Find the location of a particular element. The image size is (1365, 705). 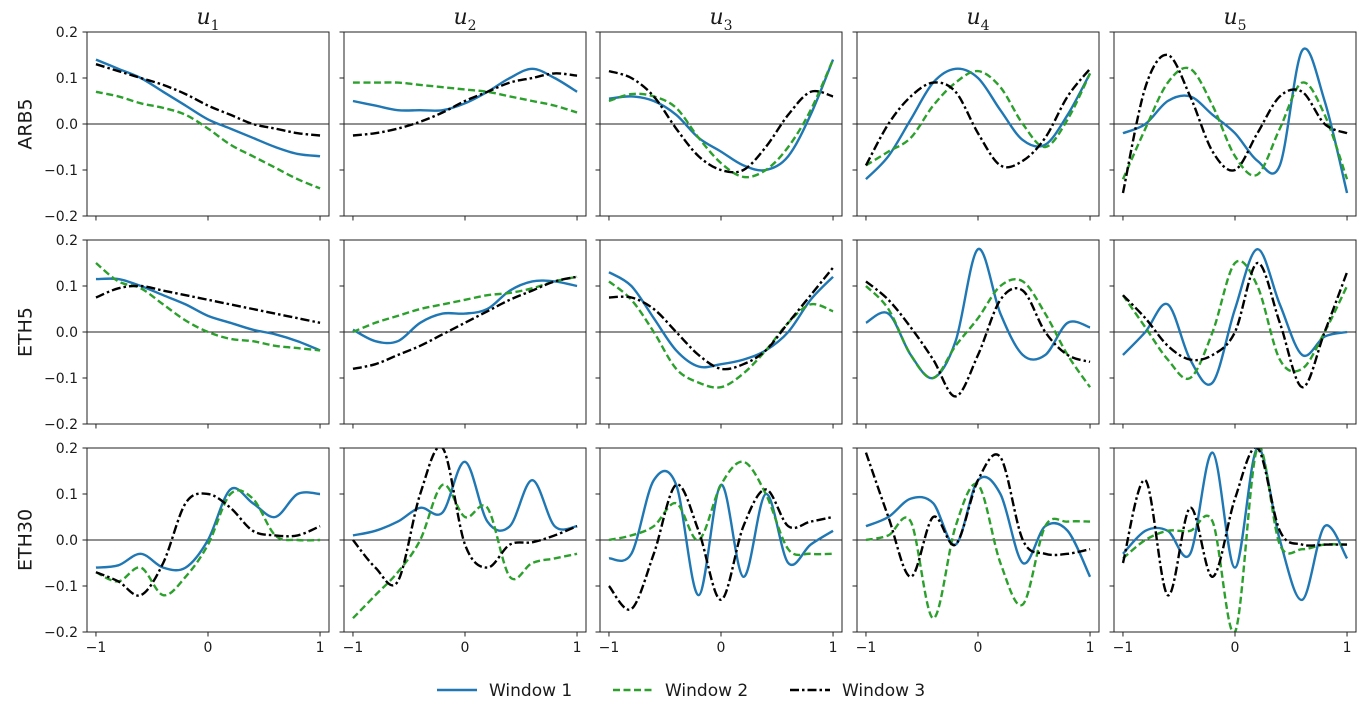

panel-r2-c2 is located at coordinates (463, 334).